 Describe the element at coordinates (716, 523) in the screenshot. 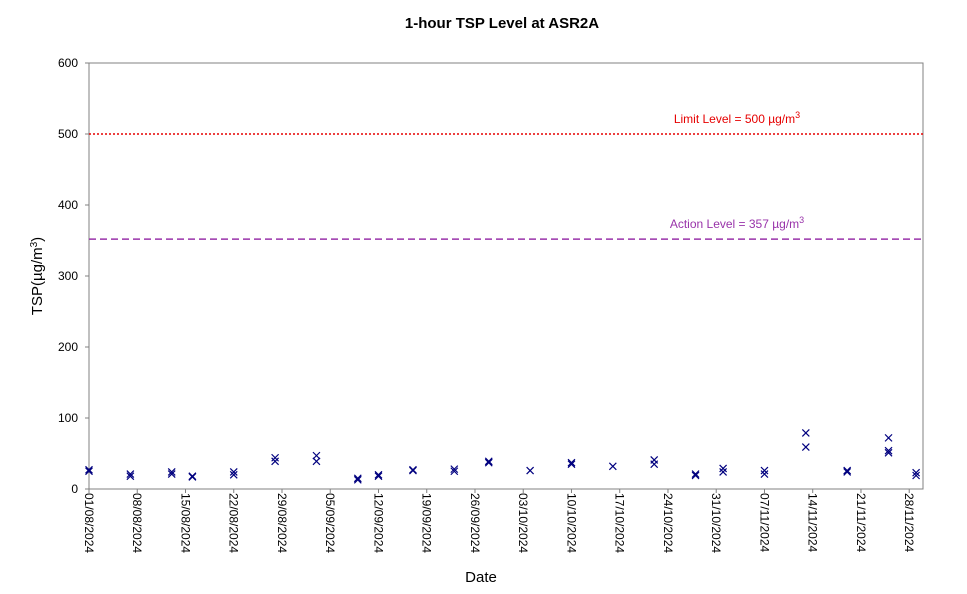

I see `x-tick-label: 31/10/2024` at that location.